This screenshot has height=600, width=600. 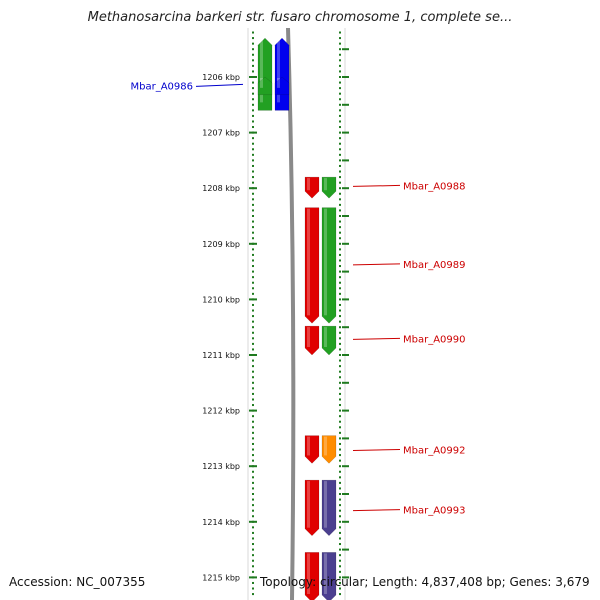 I want to click on tick-label: 1213 kbp, so click(x=221, y=466).